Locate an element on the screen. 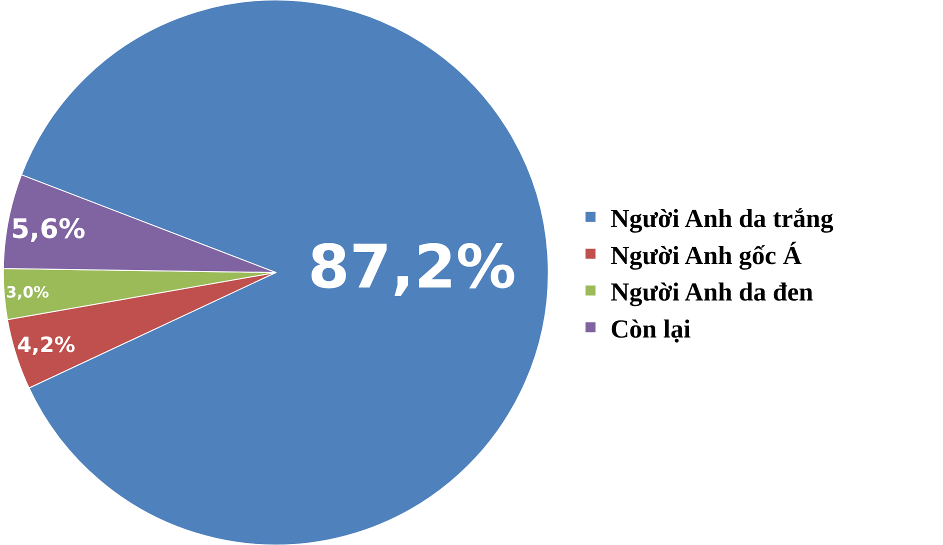  data-label: 87,2% is located at coordinates (412, 267).